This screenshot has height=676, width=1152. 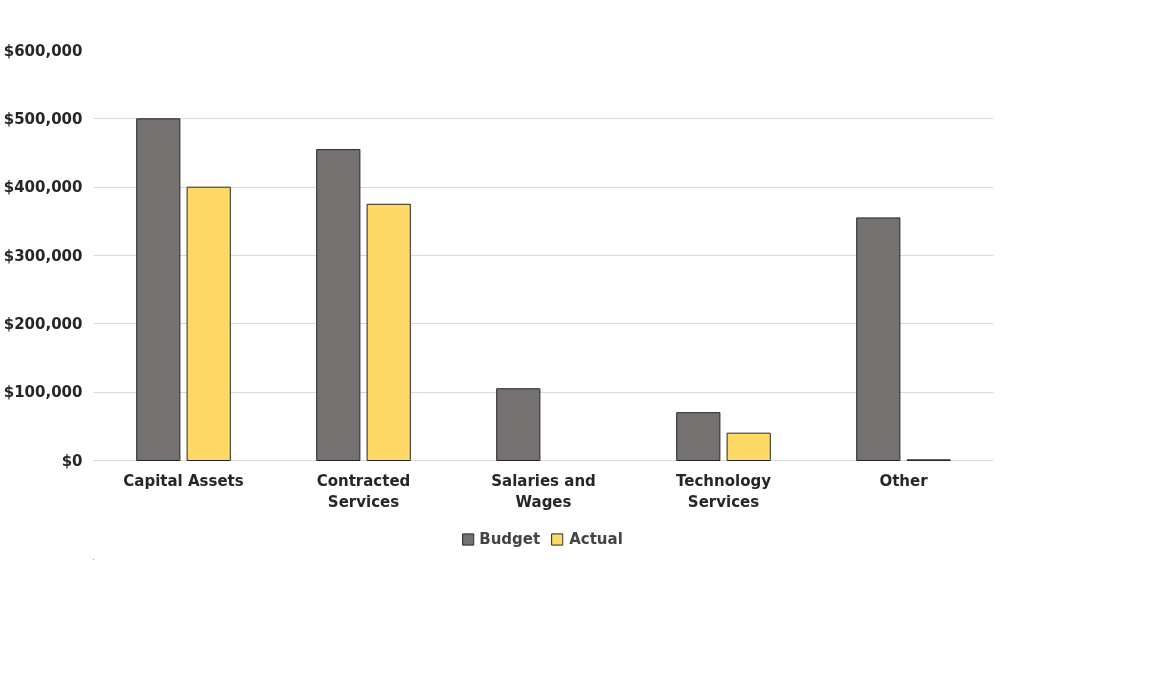 I want to click on x-tick-label: Capital Assets, so click(x=183, y=480).